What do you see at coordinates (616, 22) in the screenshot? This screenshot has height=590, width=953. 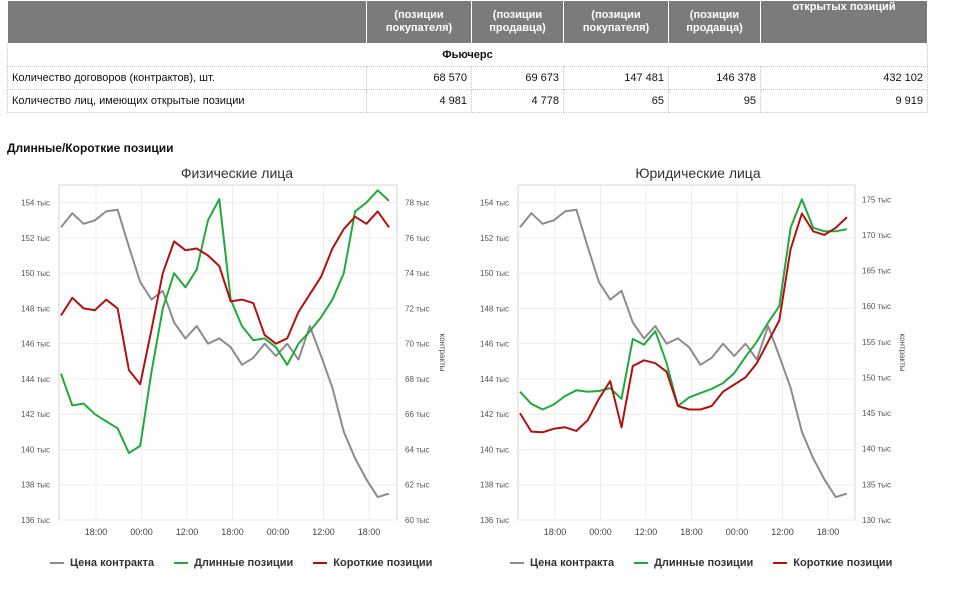 I see `header-cell: (позиции покупателя)` at bounding box center [616, 22].